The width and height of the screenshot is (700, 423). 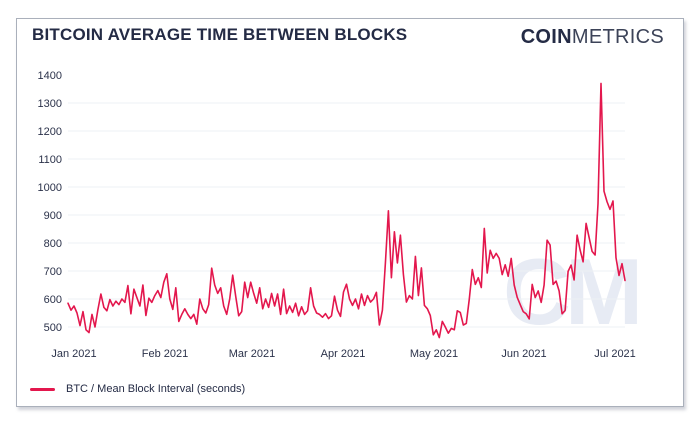 I want to click on y-tick-label: 900, so click(x=53, y=216).